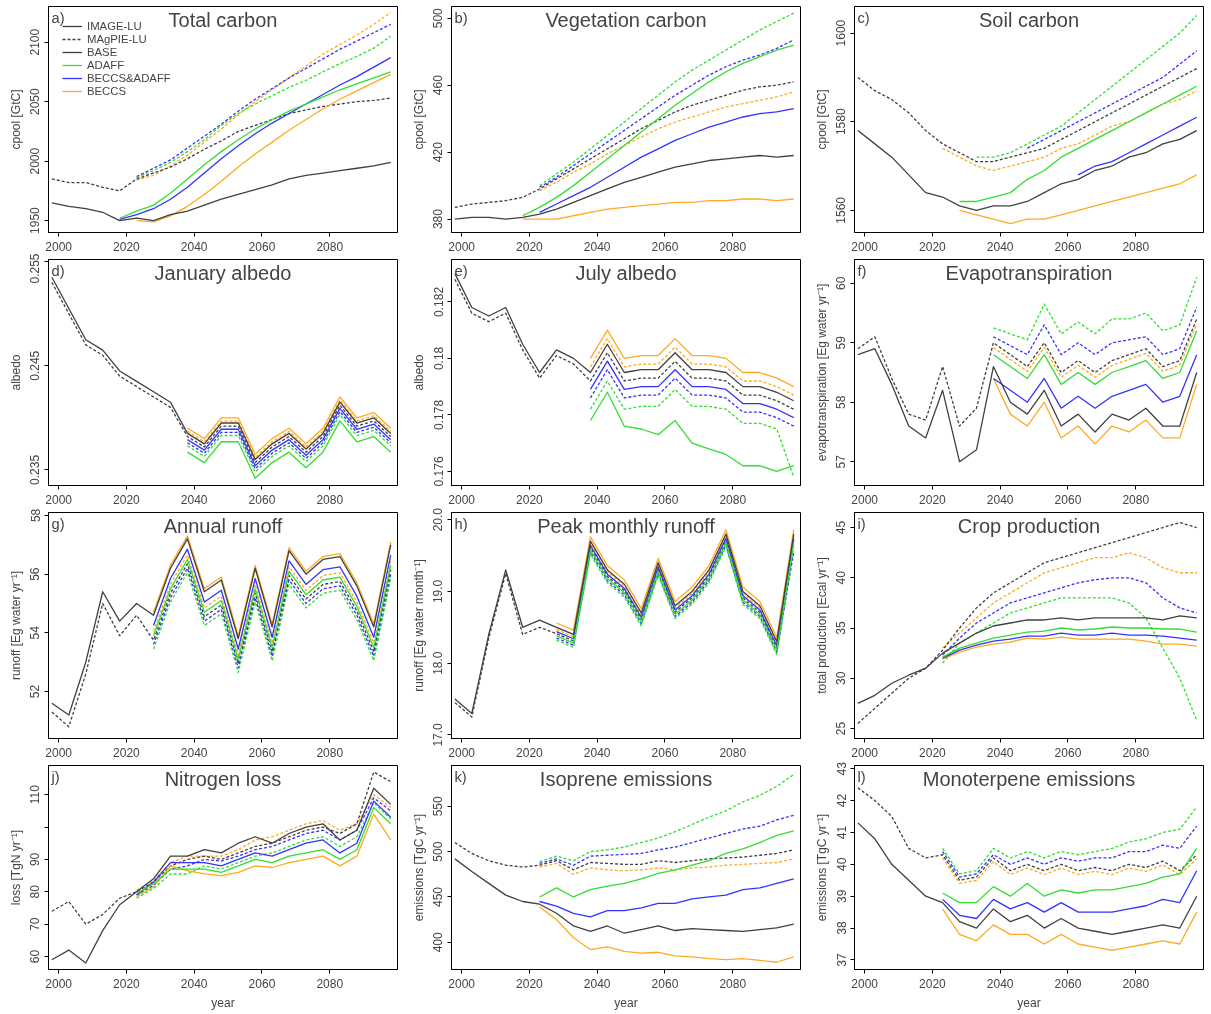 Image resolution: width=1211 pixels, height=1014 pixels. I want to click on y-tick-label: 70, so click(35, 924).